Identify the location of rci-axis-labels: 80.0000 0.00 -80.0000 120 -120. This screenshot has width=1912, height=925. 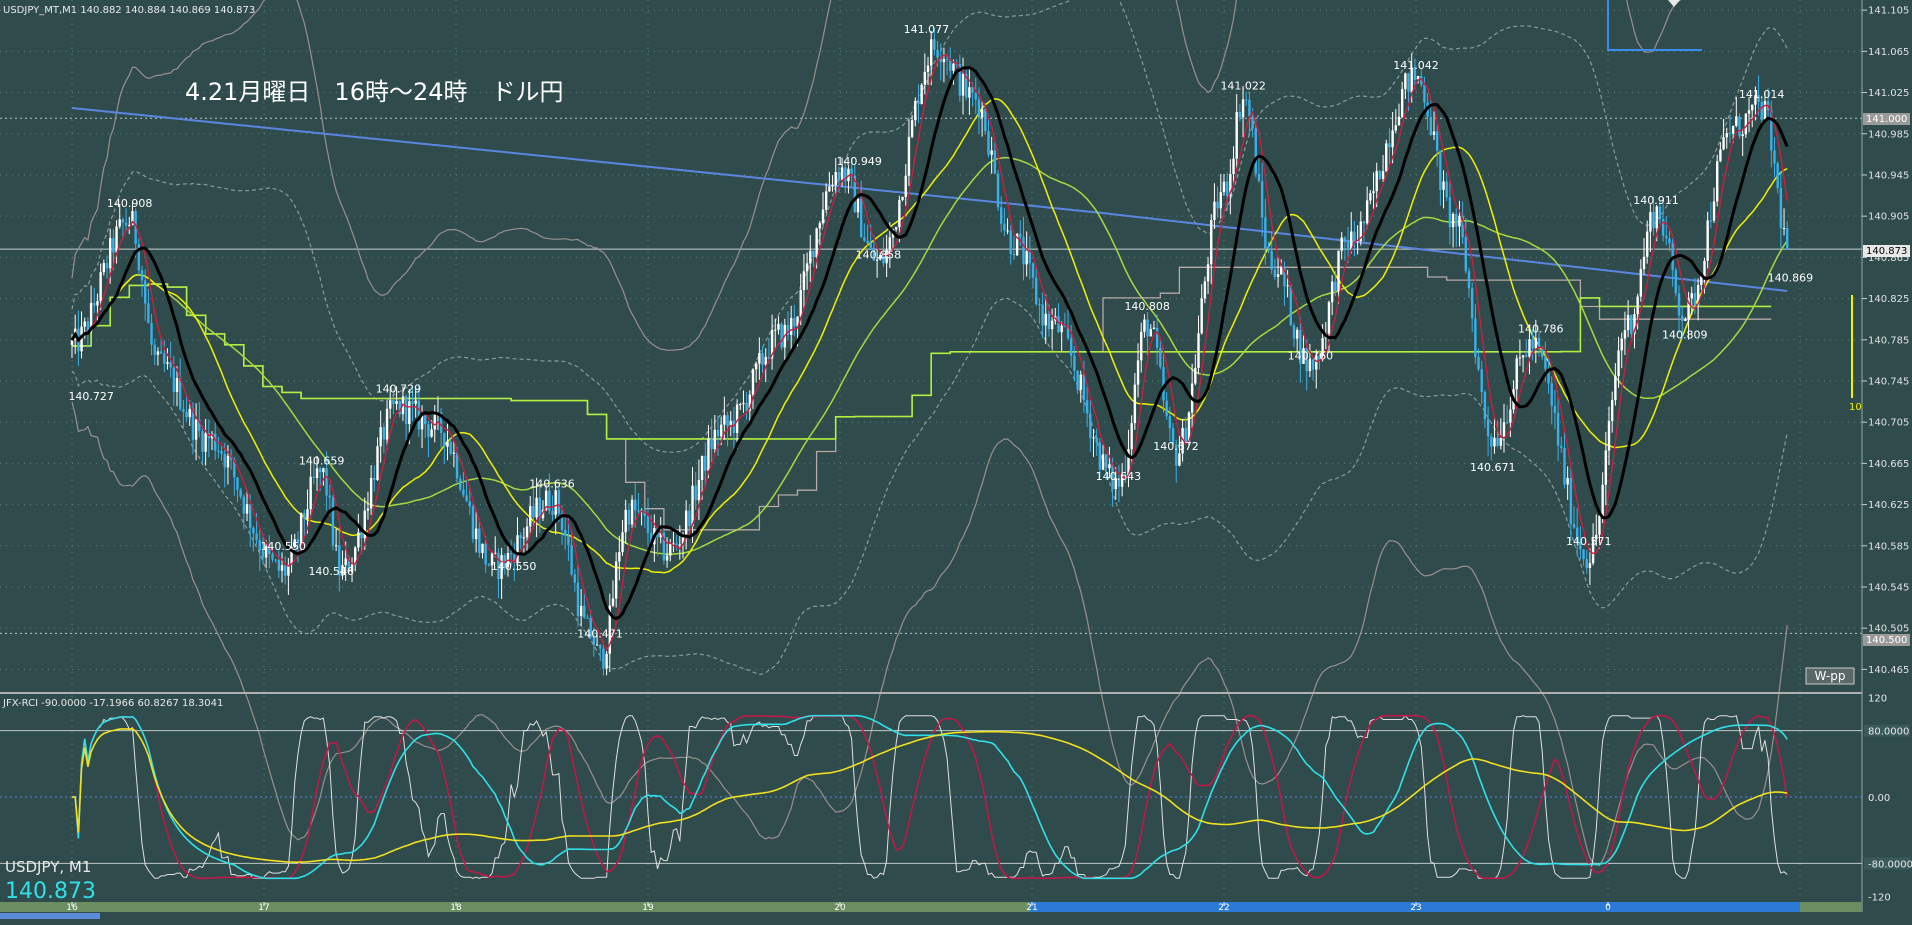
(1888, 798).